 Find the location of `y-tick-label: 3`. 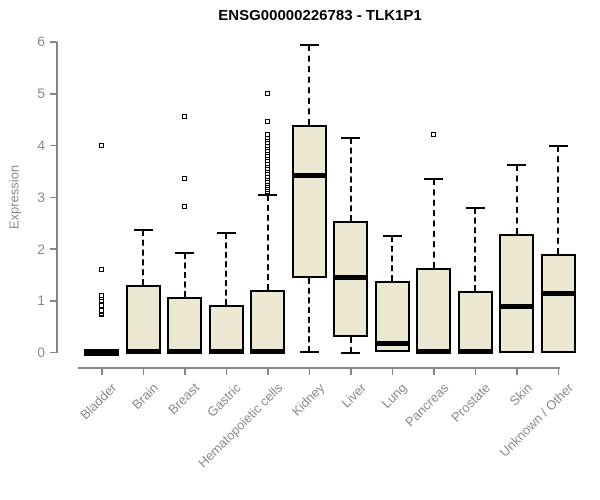

y-tick-label: 3 is located at coordinates (41, 196).